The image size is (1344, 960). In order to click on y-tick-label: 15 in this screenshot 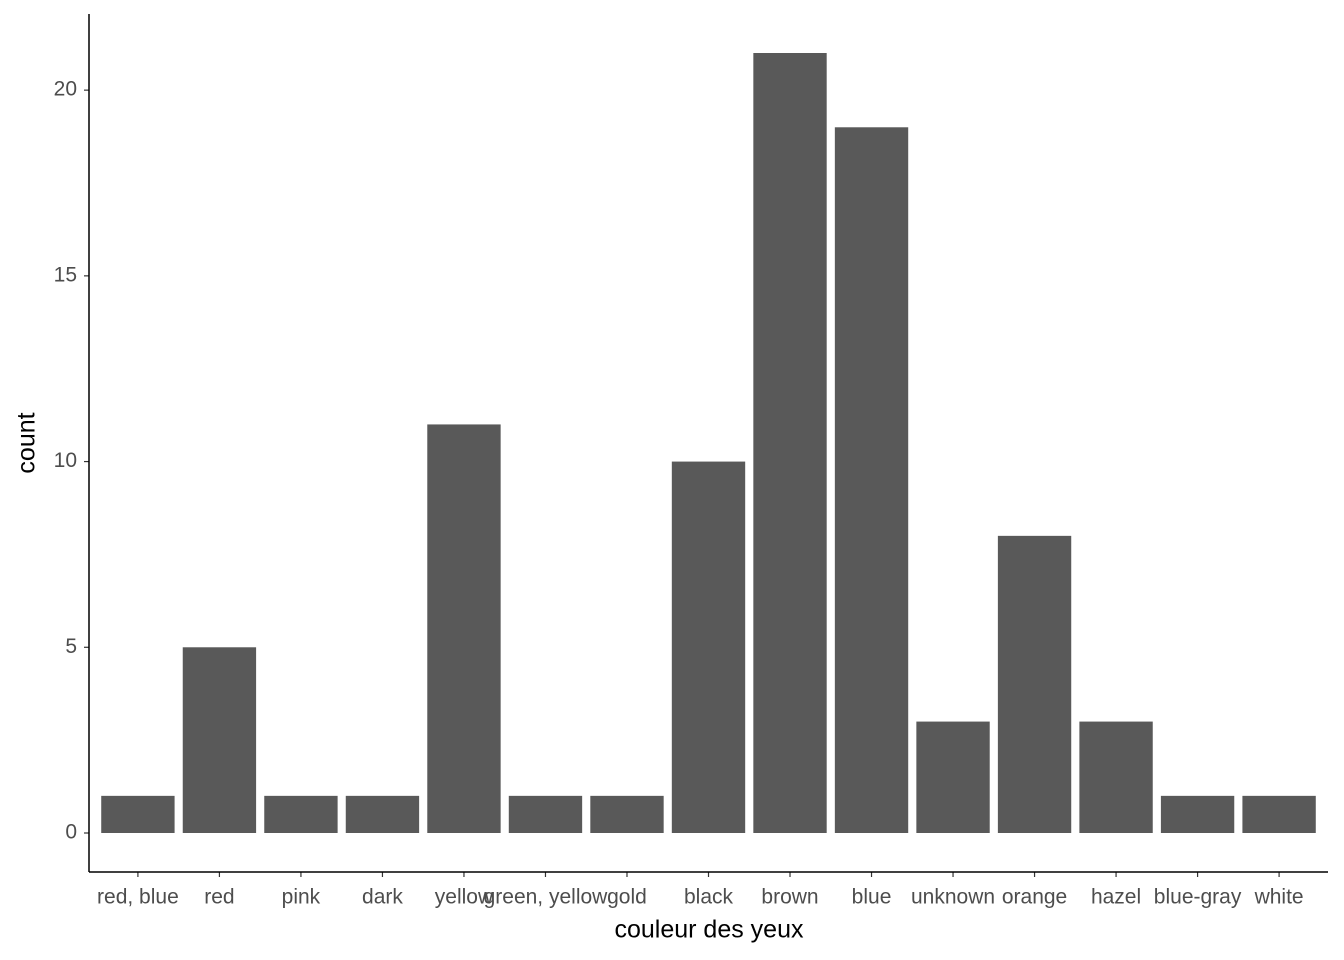, I will do `click(65, 274)`.